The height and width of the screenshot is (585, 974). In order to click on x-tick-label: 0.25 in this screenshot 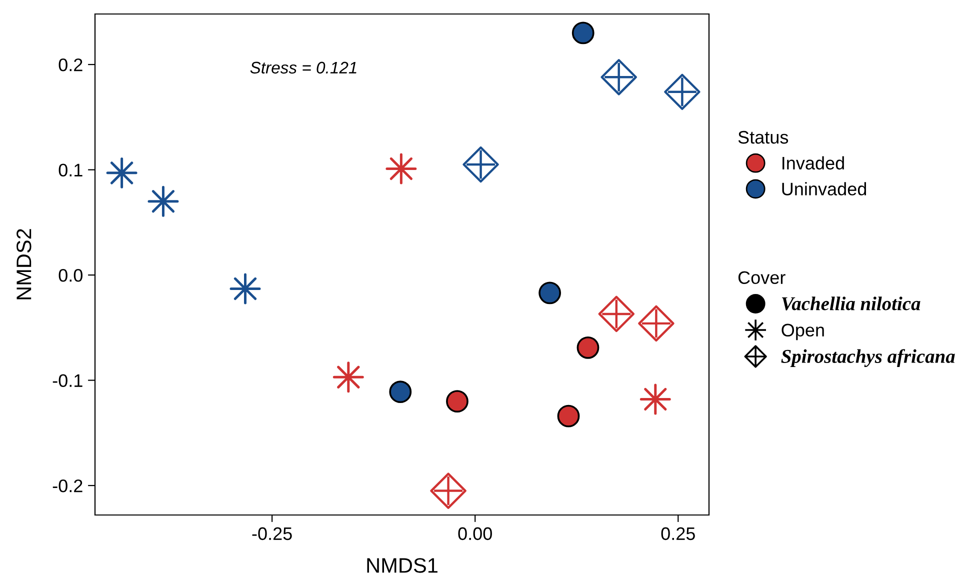, I will do `click(678, 533)`.